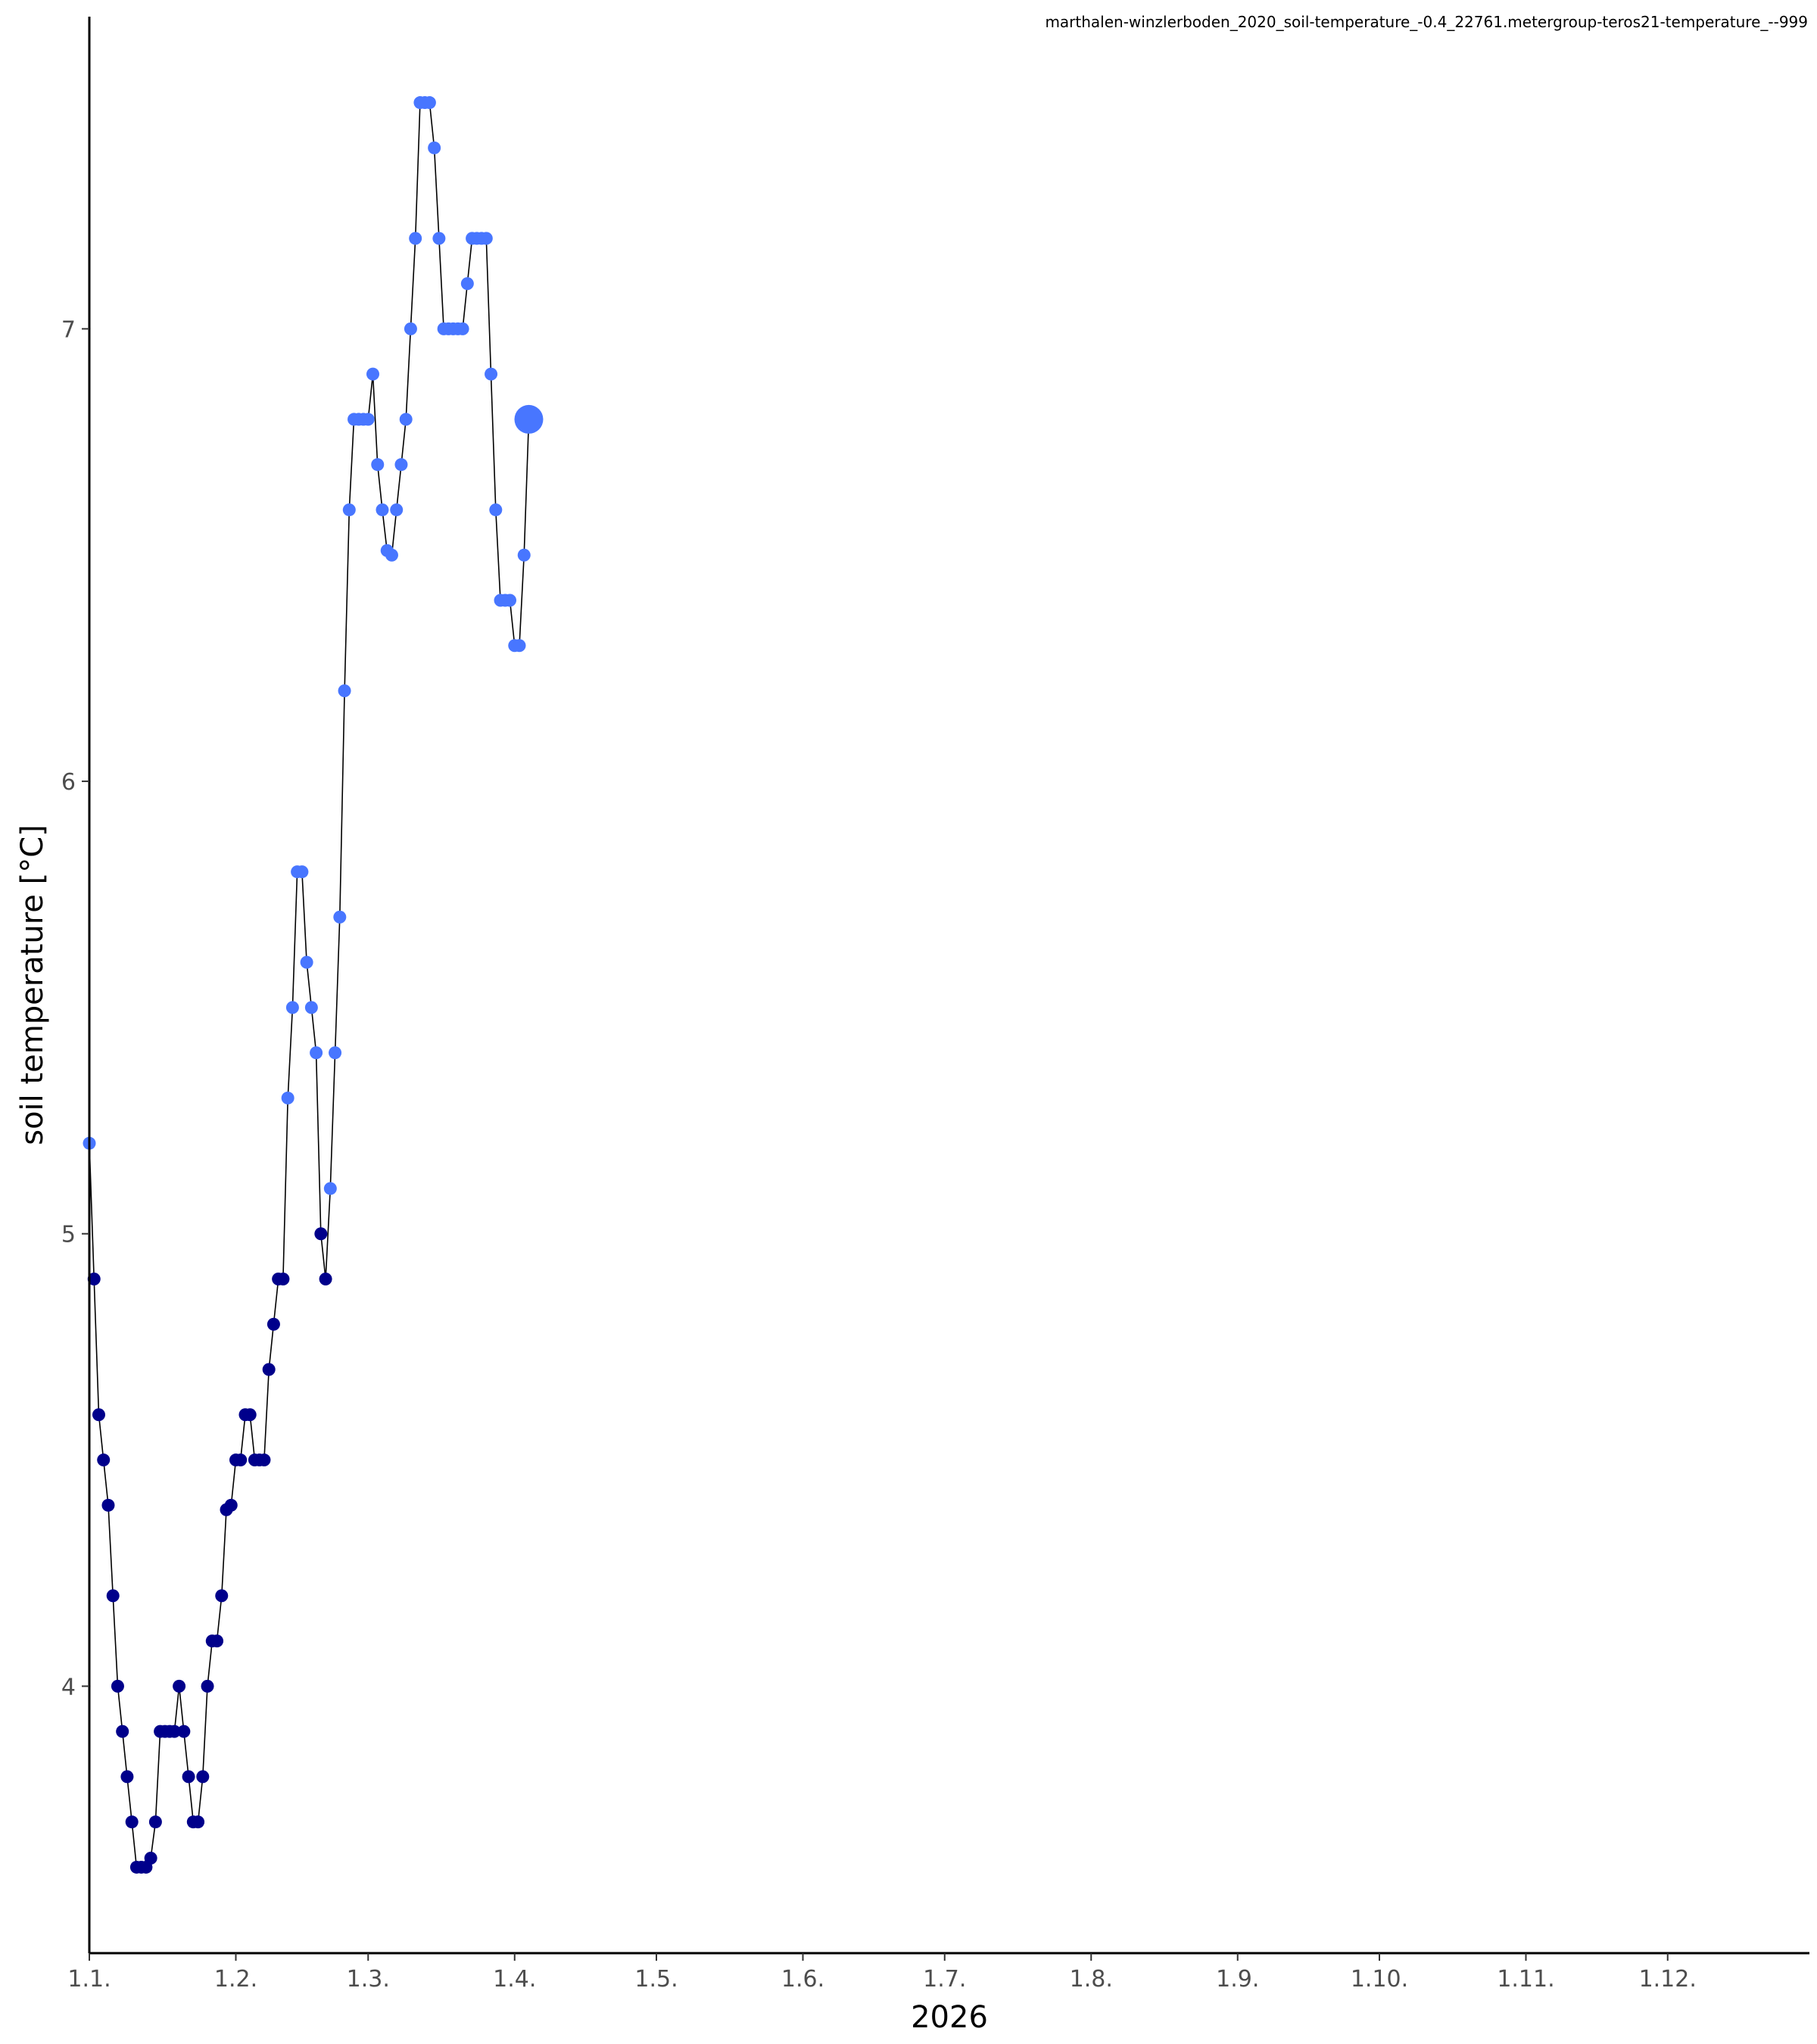 This screenshot has width=1817, height=2044. What do you see at coordinates (68, 329) in the screenshot?
I see `y-tick-label: 7` at bounding box center [68, 329].